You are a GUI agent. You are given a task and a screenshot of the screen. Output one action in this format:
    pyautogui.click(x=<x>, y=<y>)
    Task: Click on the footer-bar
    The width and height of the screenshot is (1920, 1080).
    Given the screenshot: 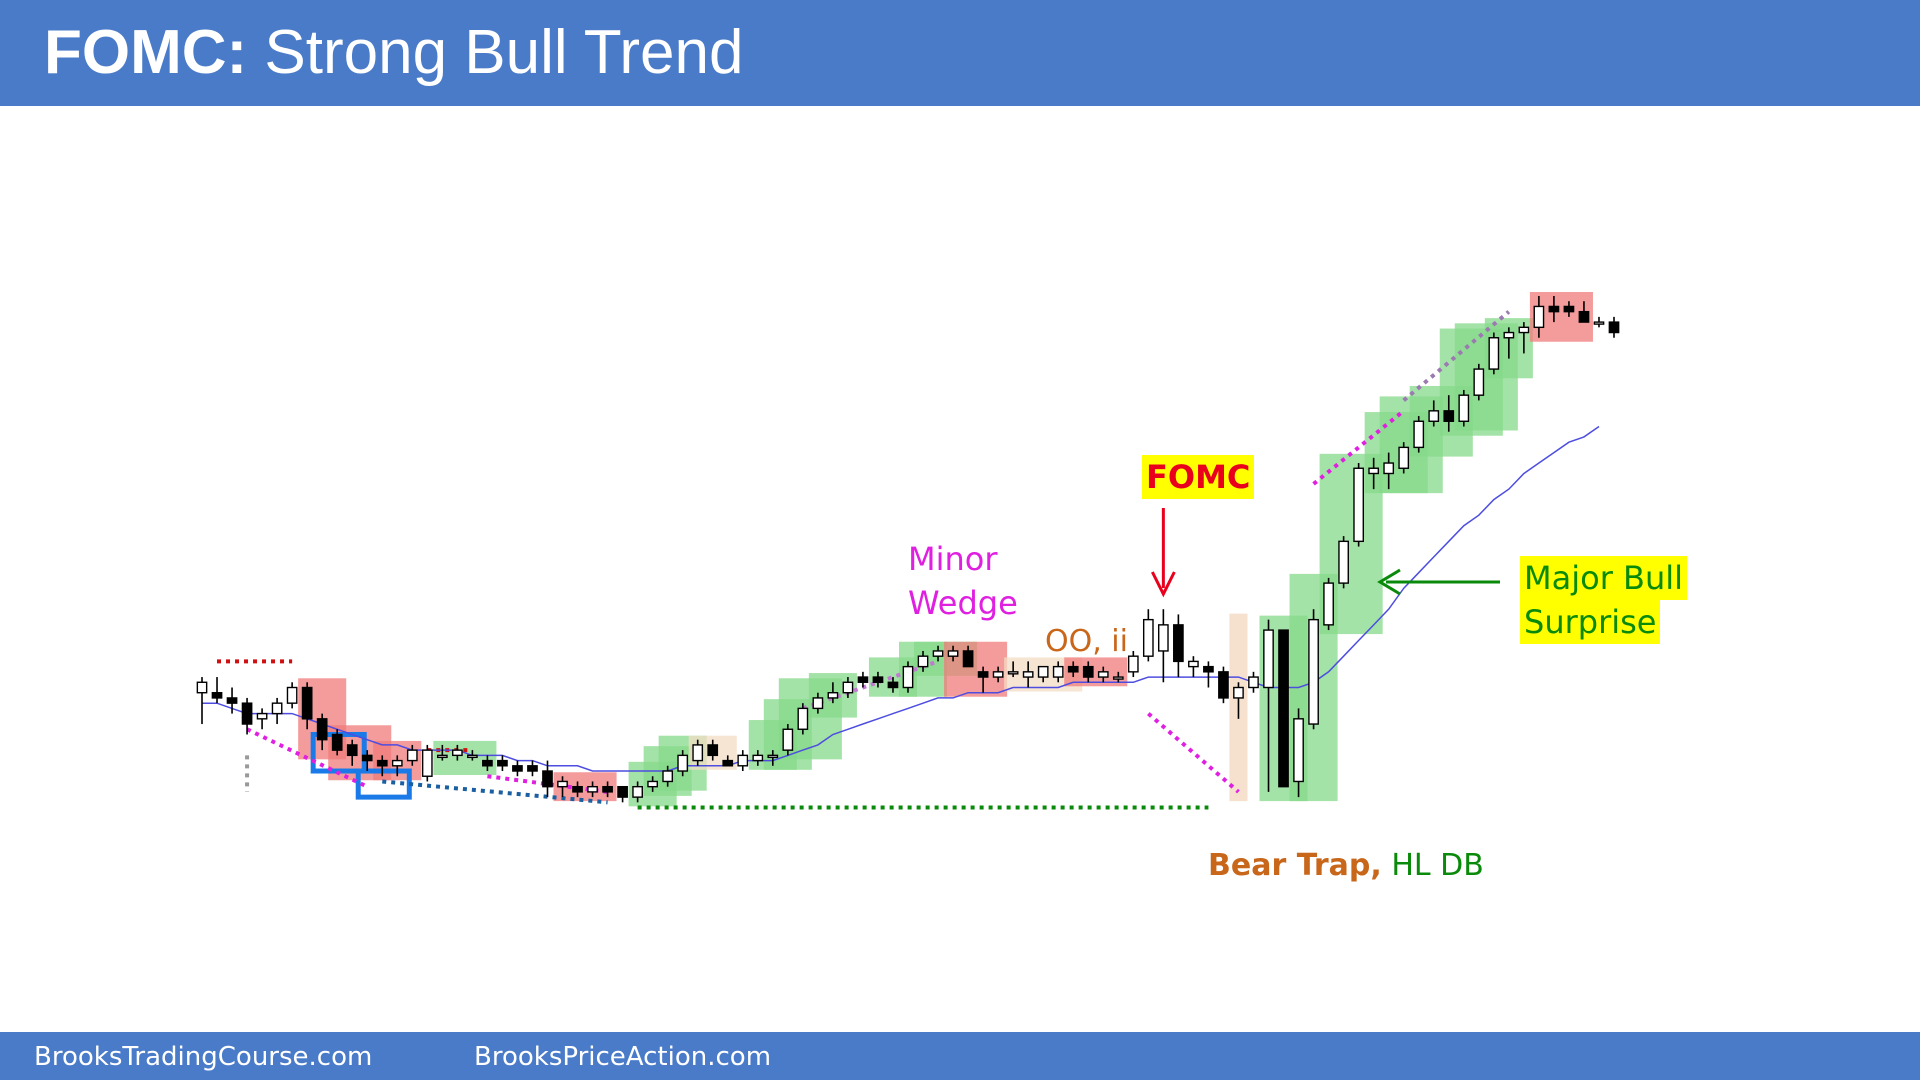 What is the action you would take?
    pyautogui.click(x=960, y=1056)
    